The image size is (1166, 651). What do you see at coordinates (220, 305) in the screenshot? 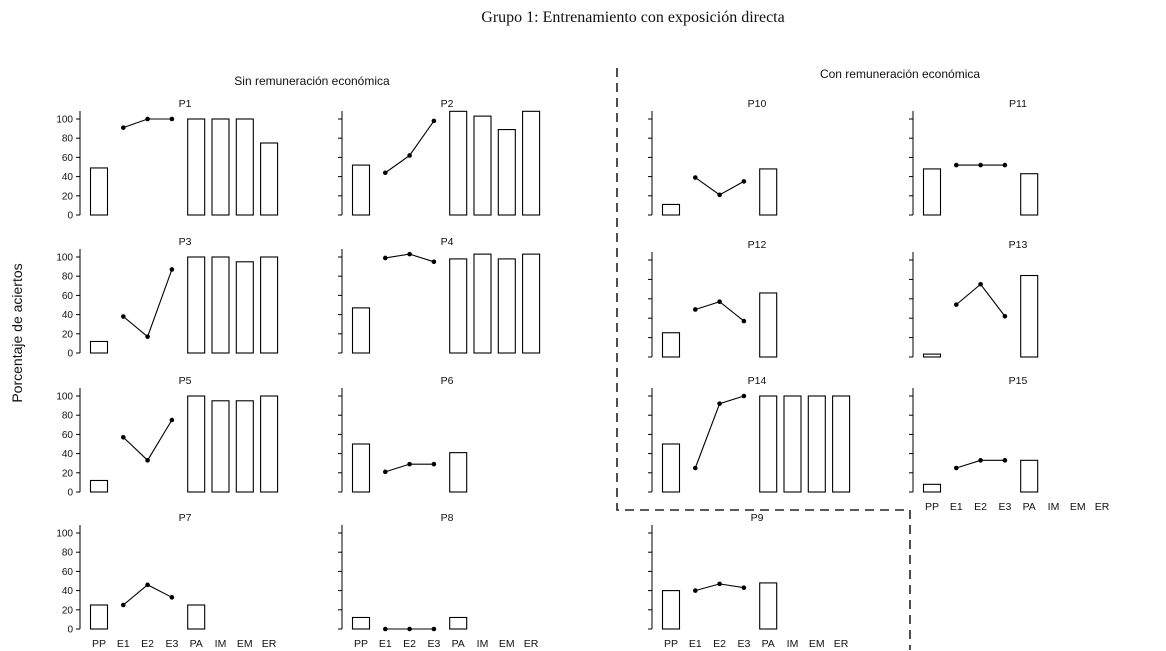
I see `bar-p3-im` at bounding box center [220, 305].